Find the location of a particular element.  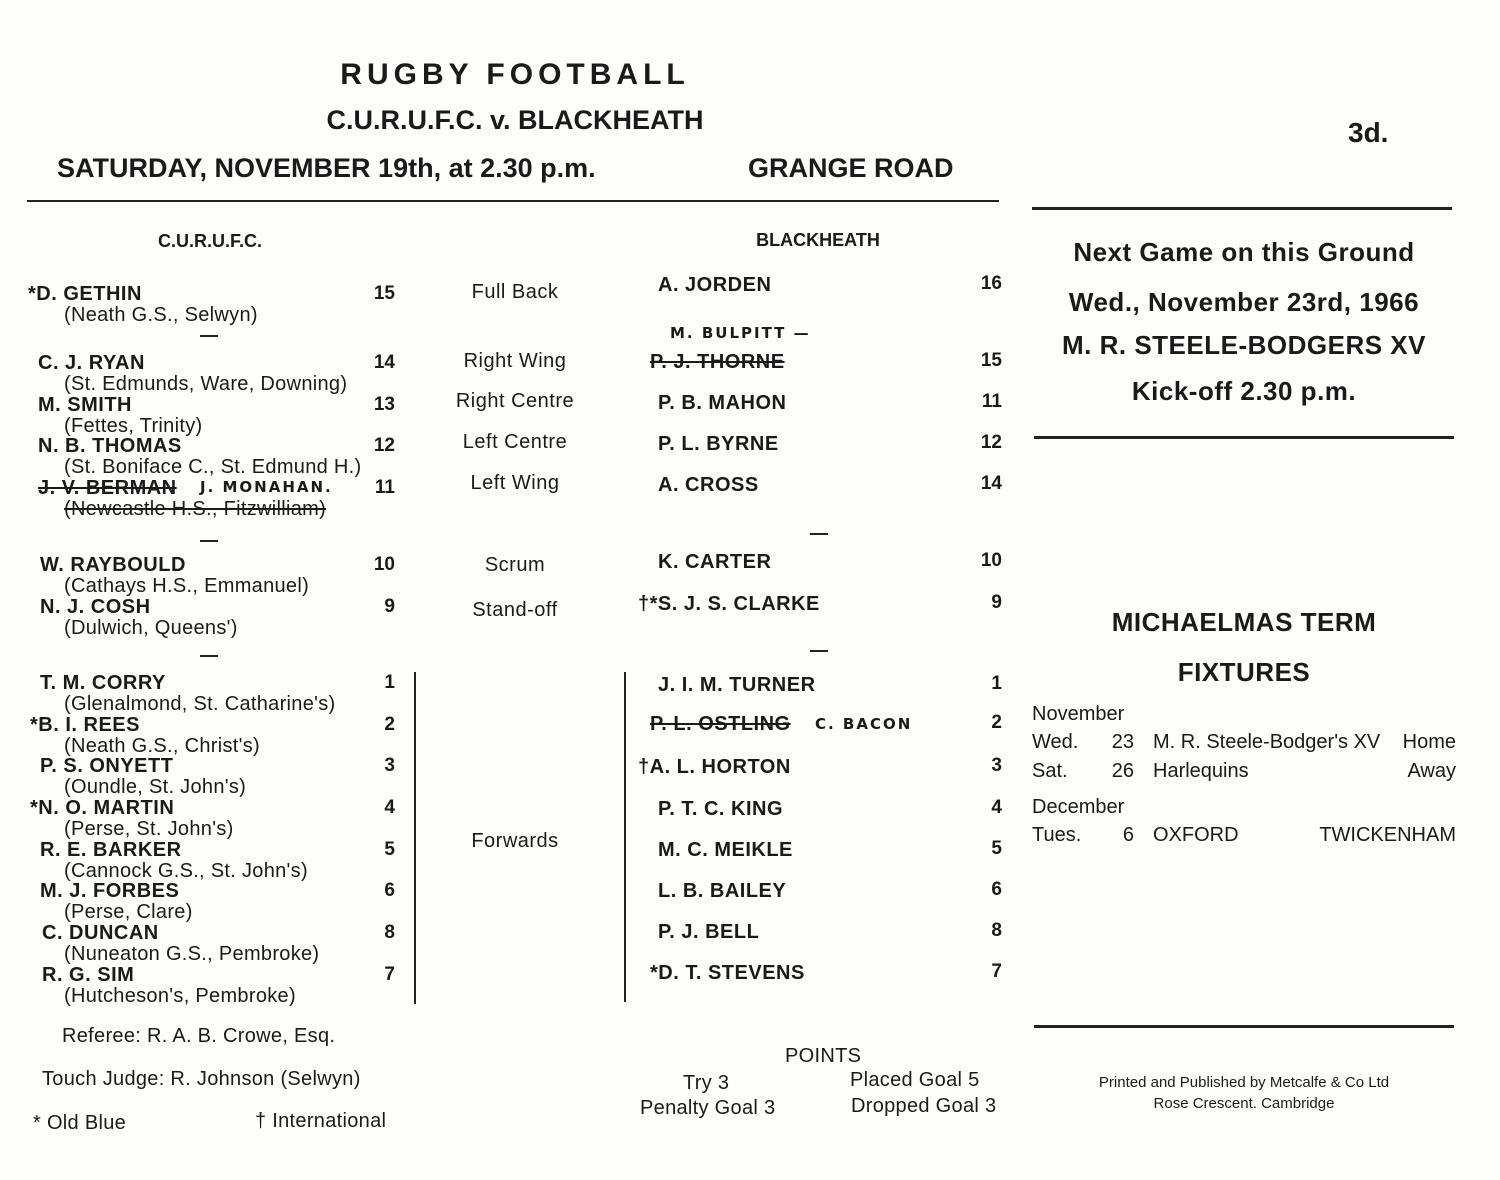

position-label: Right Wing is located at coordinates (515, 361).